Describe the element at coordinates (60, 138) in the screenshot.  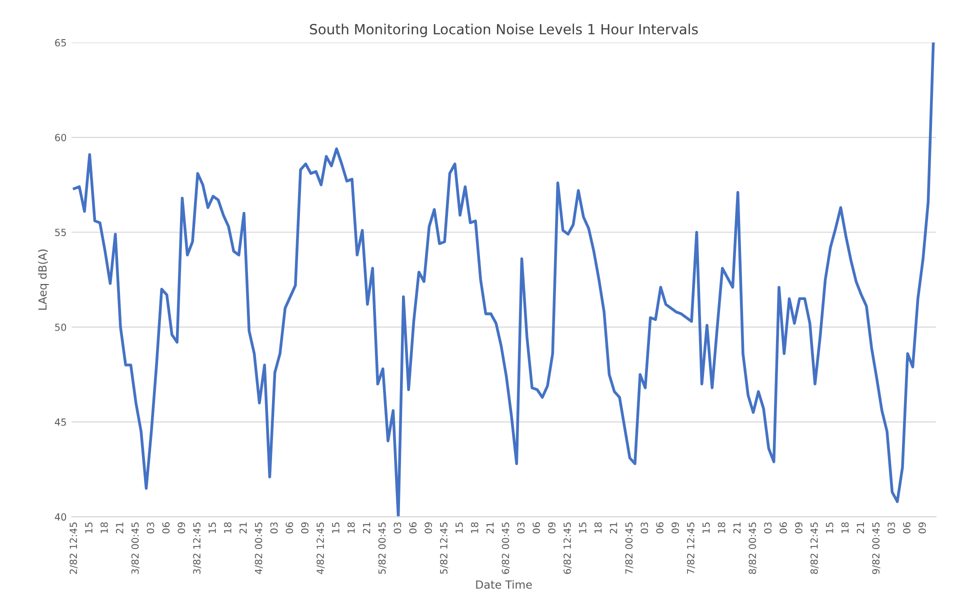
I see `y-tick-label: 60` at that location.